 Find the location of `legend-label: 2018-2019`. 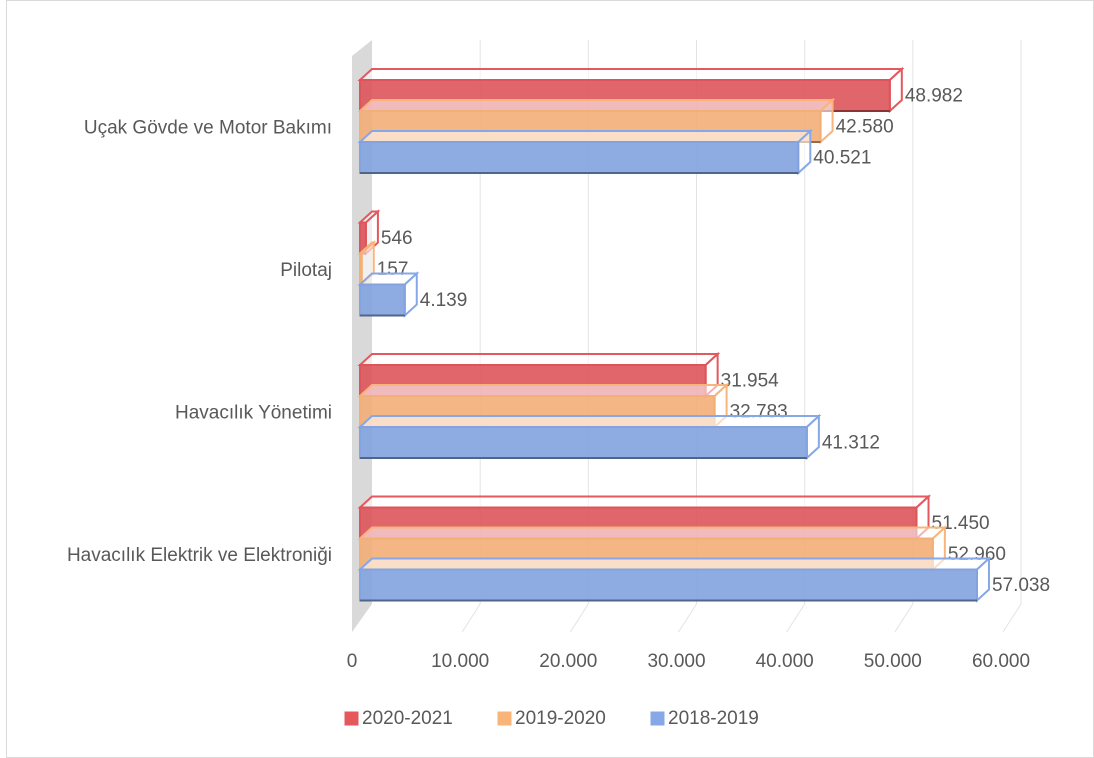

legend-label: 2018-2019 is located at coordinates (713, 718).